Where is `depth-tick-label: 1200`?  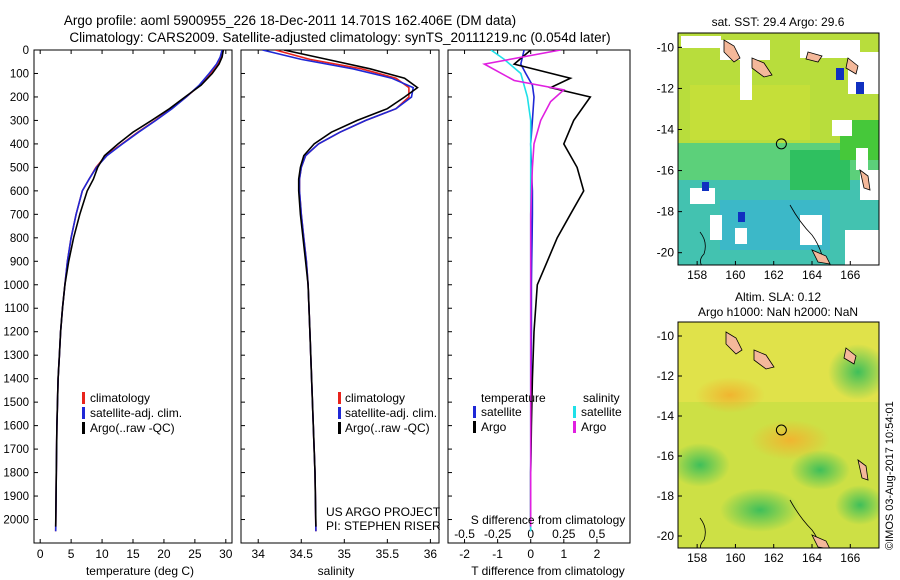 depth-tick-label: 1200 is located at coordinates (16, 333).